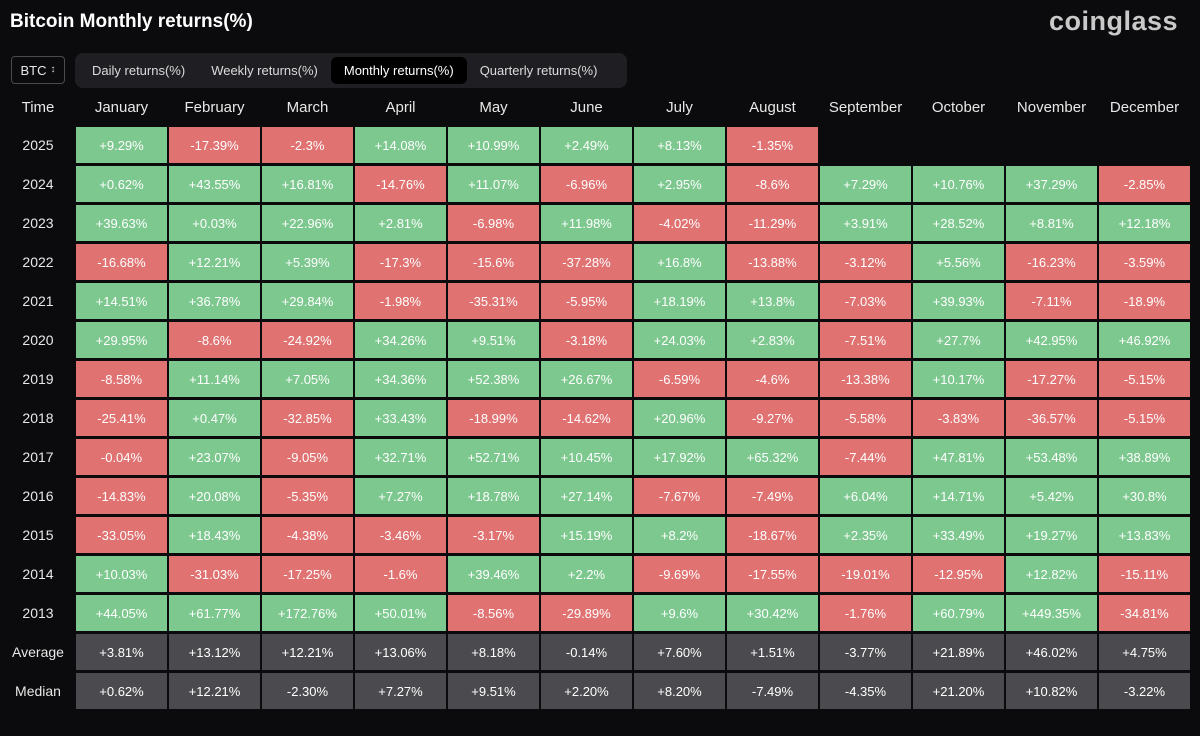  Describe the element at coordinates (121, 574) in the screenshot. I see `return-cell: +10.03%` at that location.